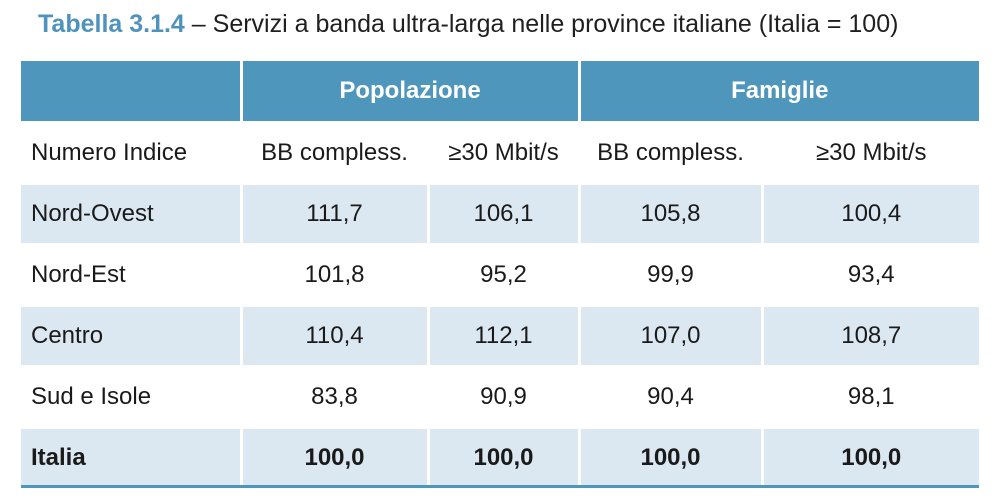  I want to click on row-label: Nord-Est, so click(132, 274).